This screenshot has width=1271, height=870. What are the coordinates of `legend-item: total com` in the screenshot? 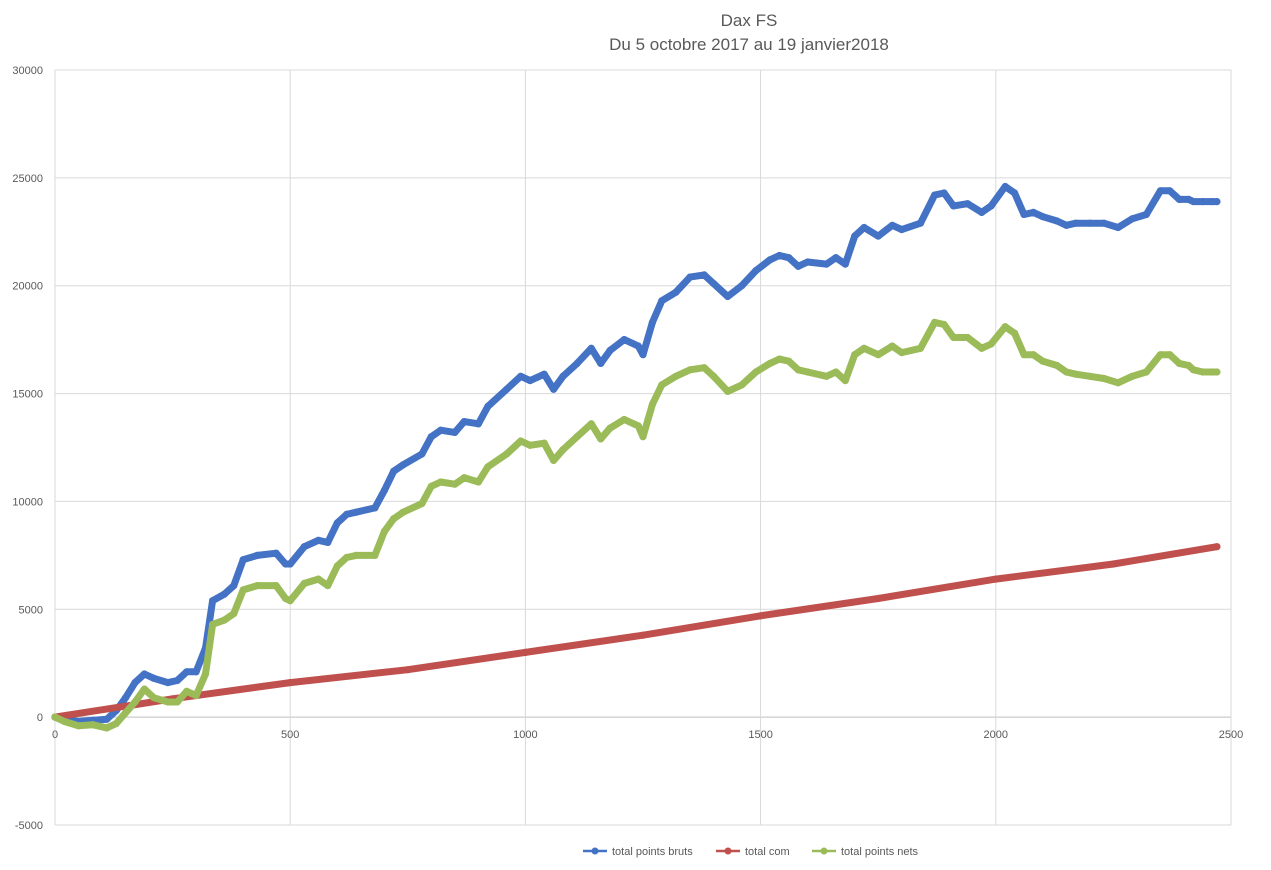 It's located at (753, 852).